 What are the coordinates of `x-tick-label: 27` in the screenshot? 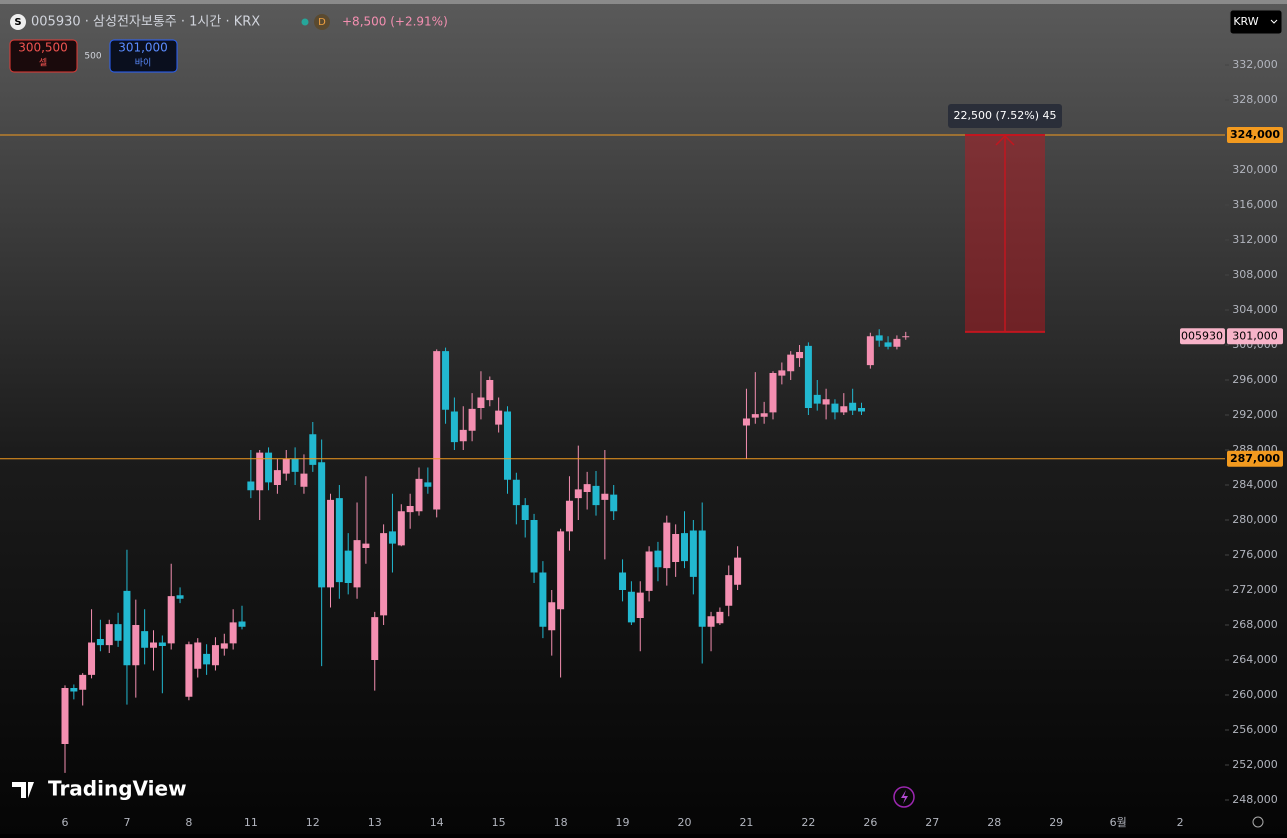 It's located at (932, 822).